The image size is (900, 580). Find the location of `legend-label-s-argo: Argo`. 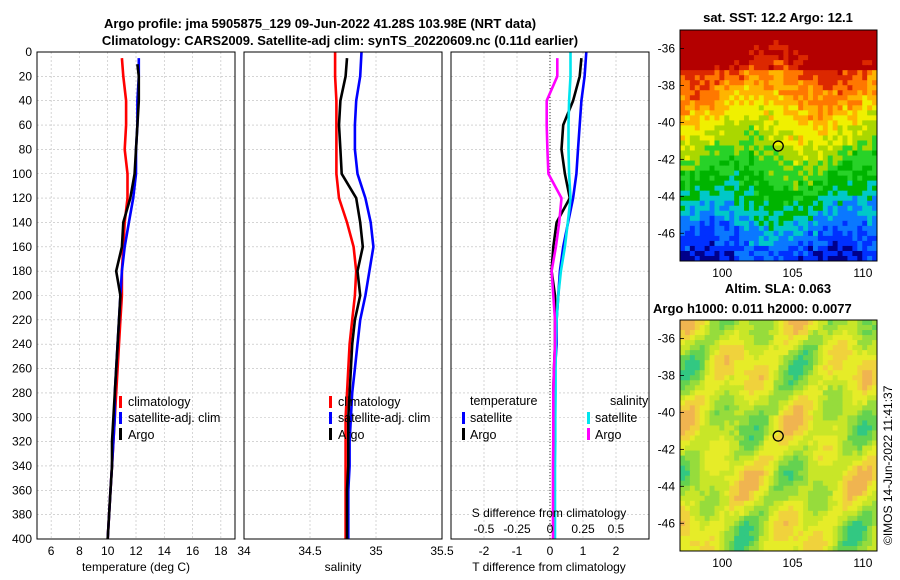

legend-label-s-argo: Argo is located at coordinates (608, 435).